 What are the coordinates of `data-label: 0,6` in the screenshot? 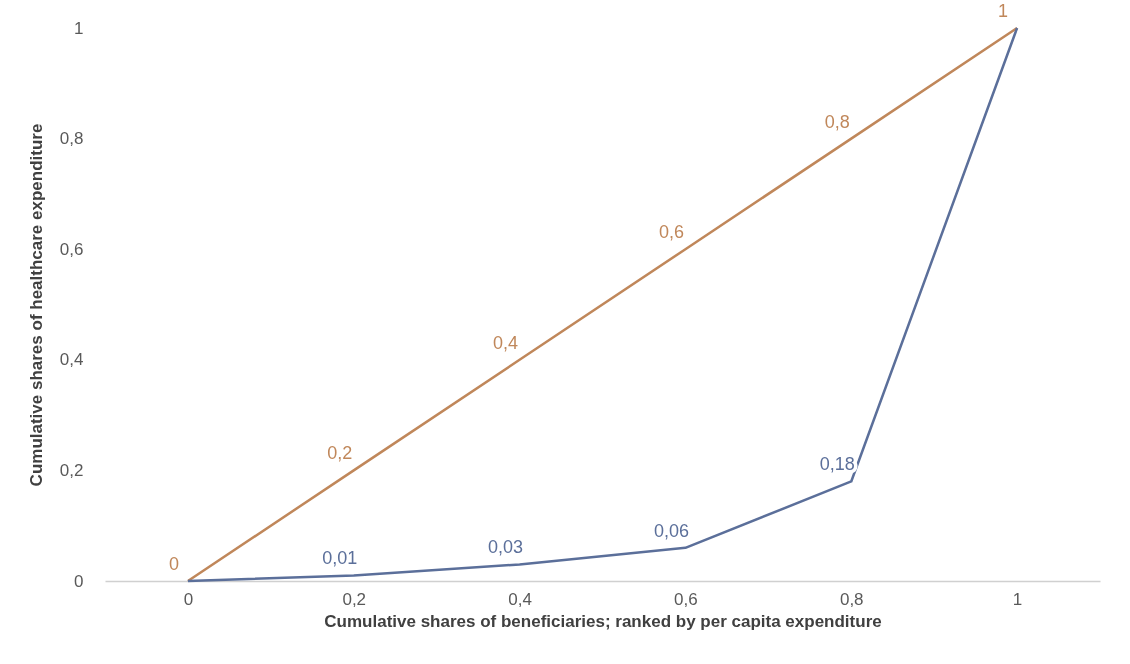 It's located at (671, 232).